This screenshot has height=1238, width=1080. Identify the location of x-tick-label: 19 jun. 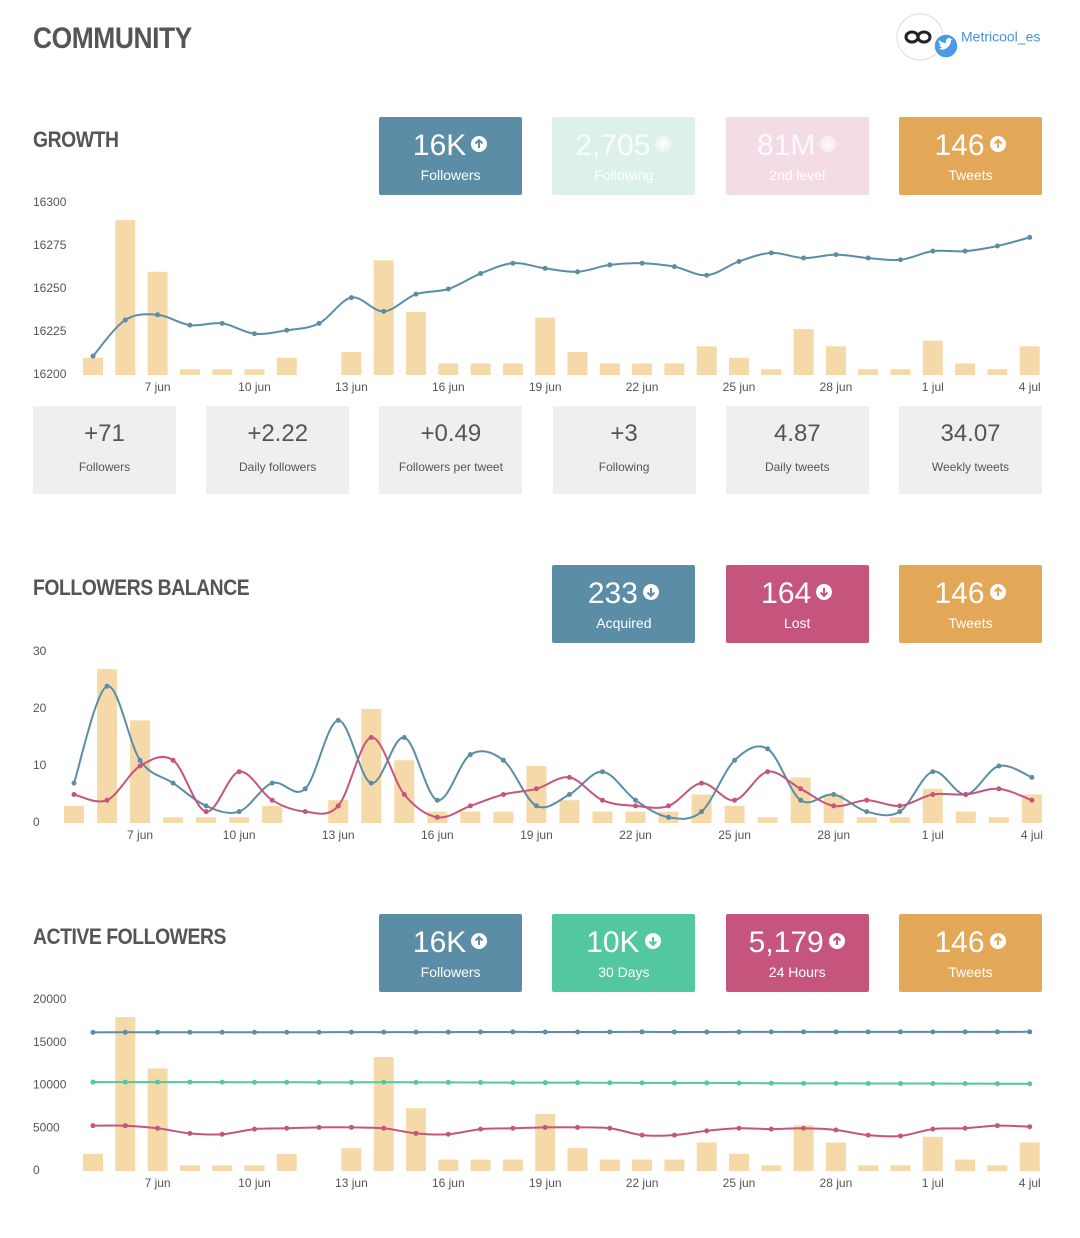
(536, 835).